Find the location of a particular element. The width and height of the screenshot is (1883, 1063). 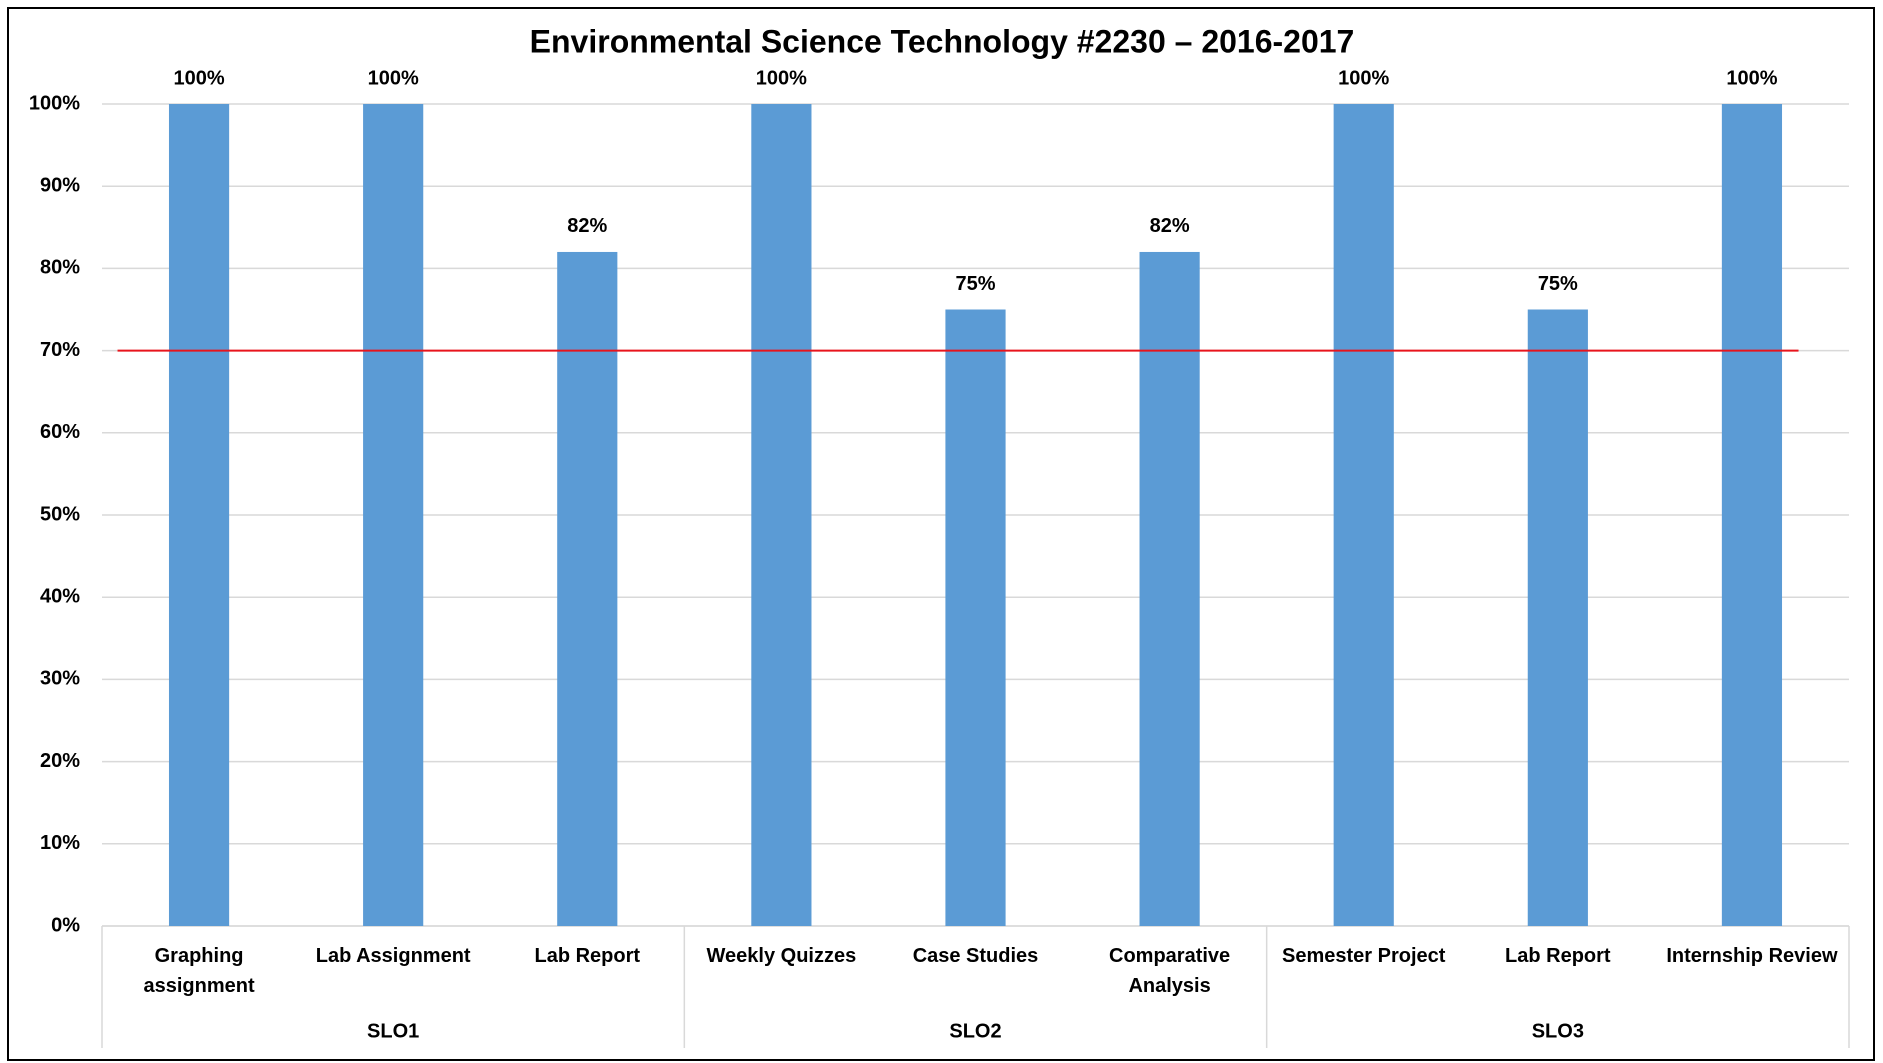

x-tick-label: Case Studies is located at coordinates (975, 956).